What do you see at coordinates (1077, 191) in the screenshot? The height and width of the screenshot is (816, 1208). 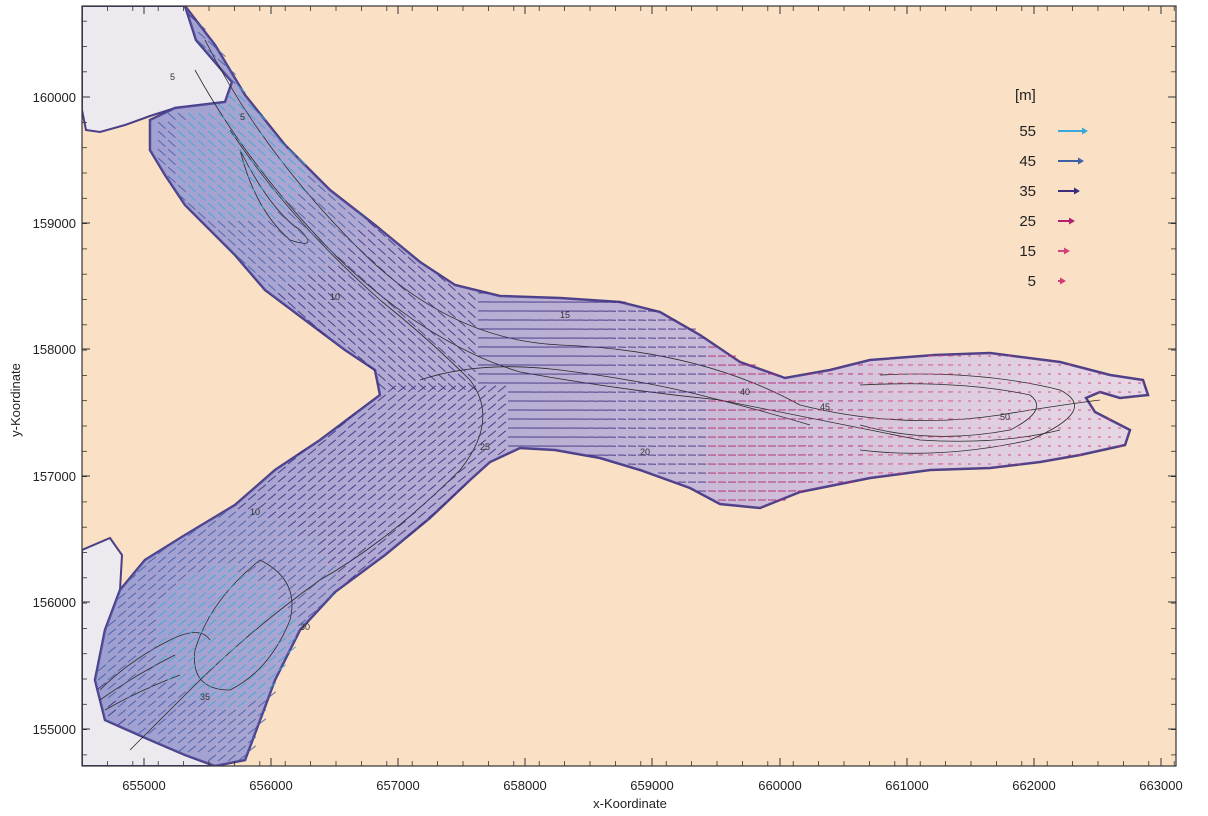 I see `legend-arrowhead` at bounding box center [1077, 191].